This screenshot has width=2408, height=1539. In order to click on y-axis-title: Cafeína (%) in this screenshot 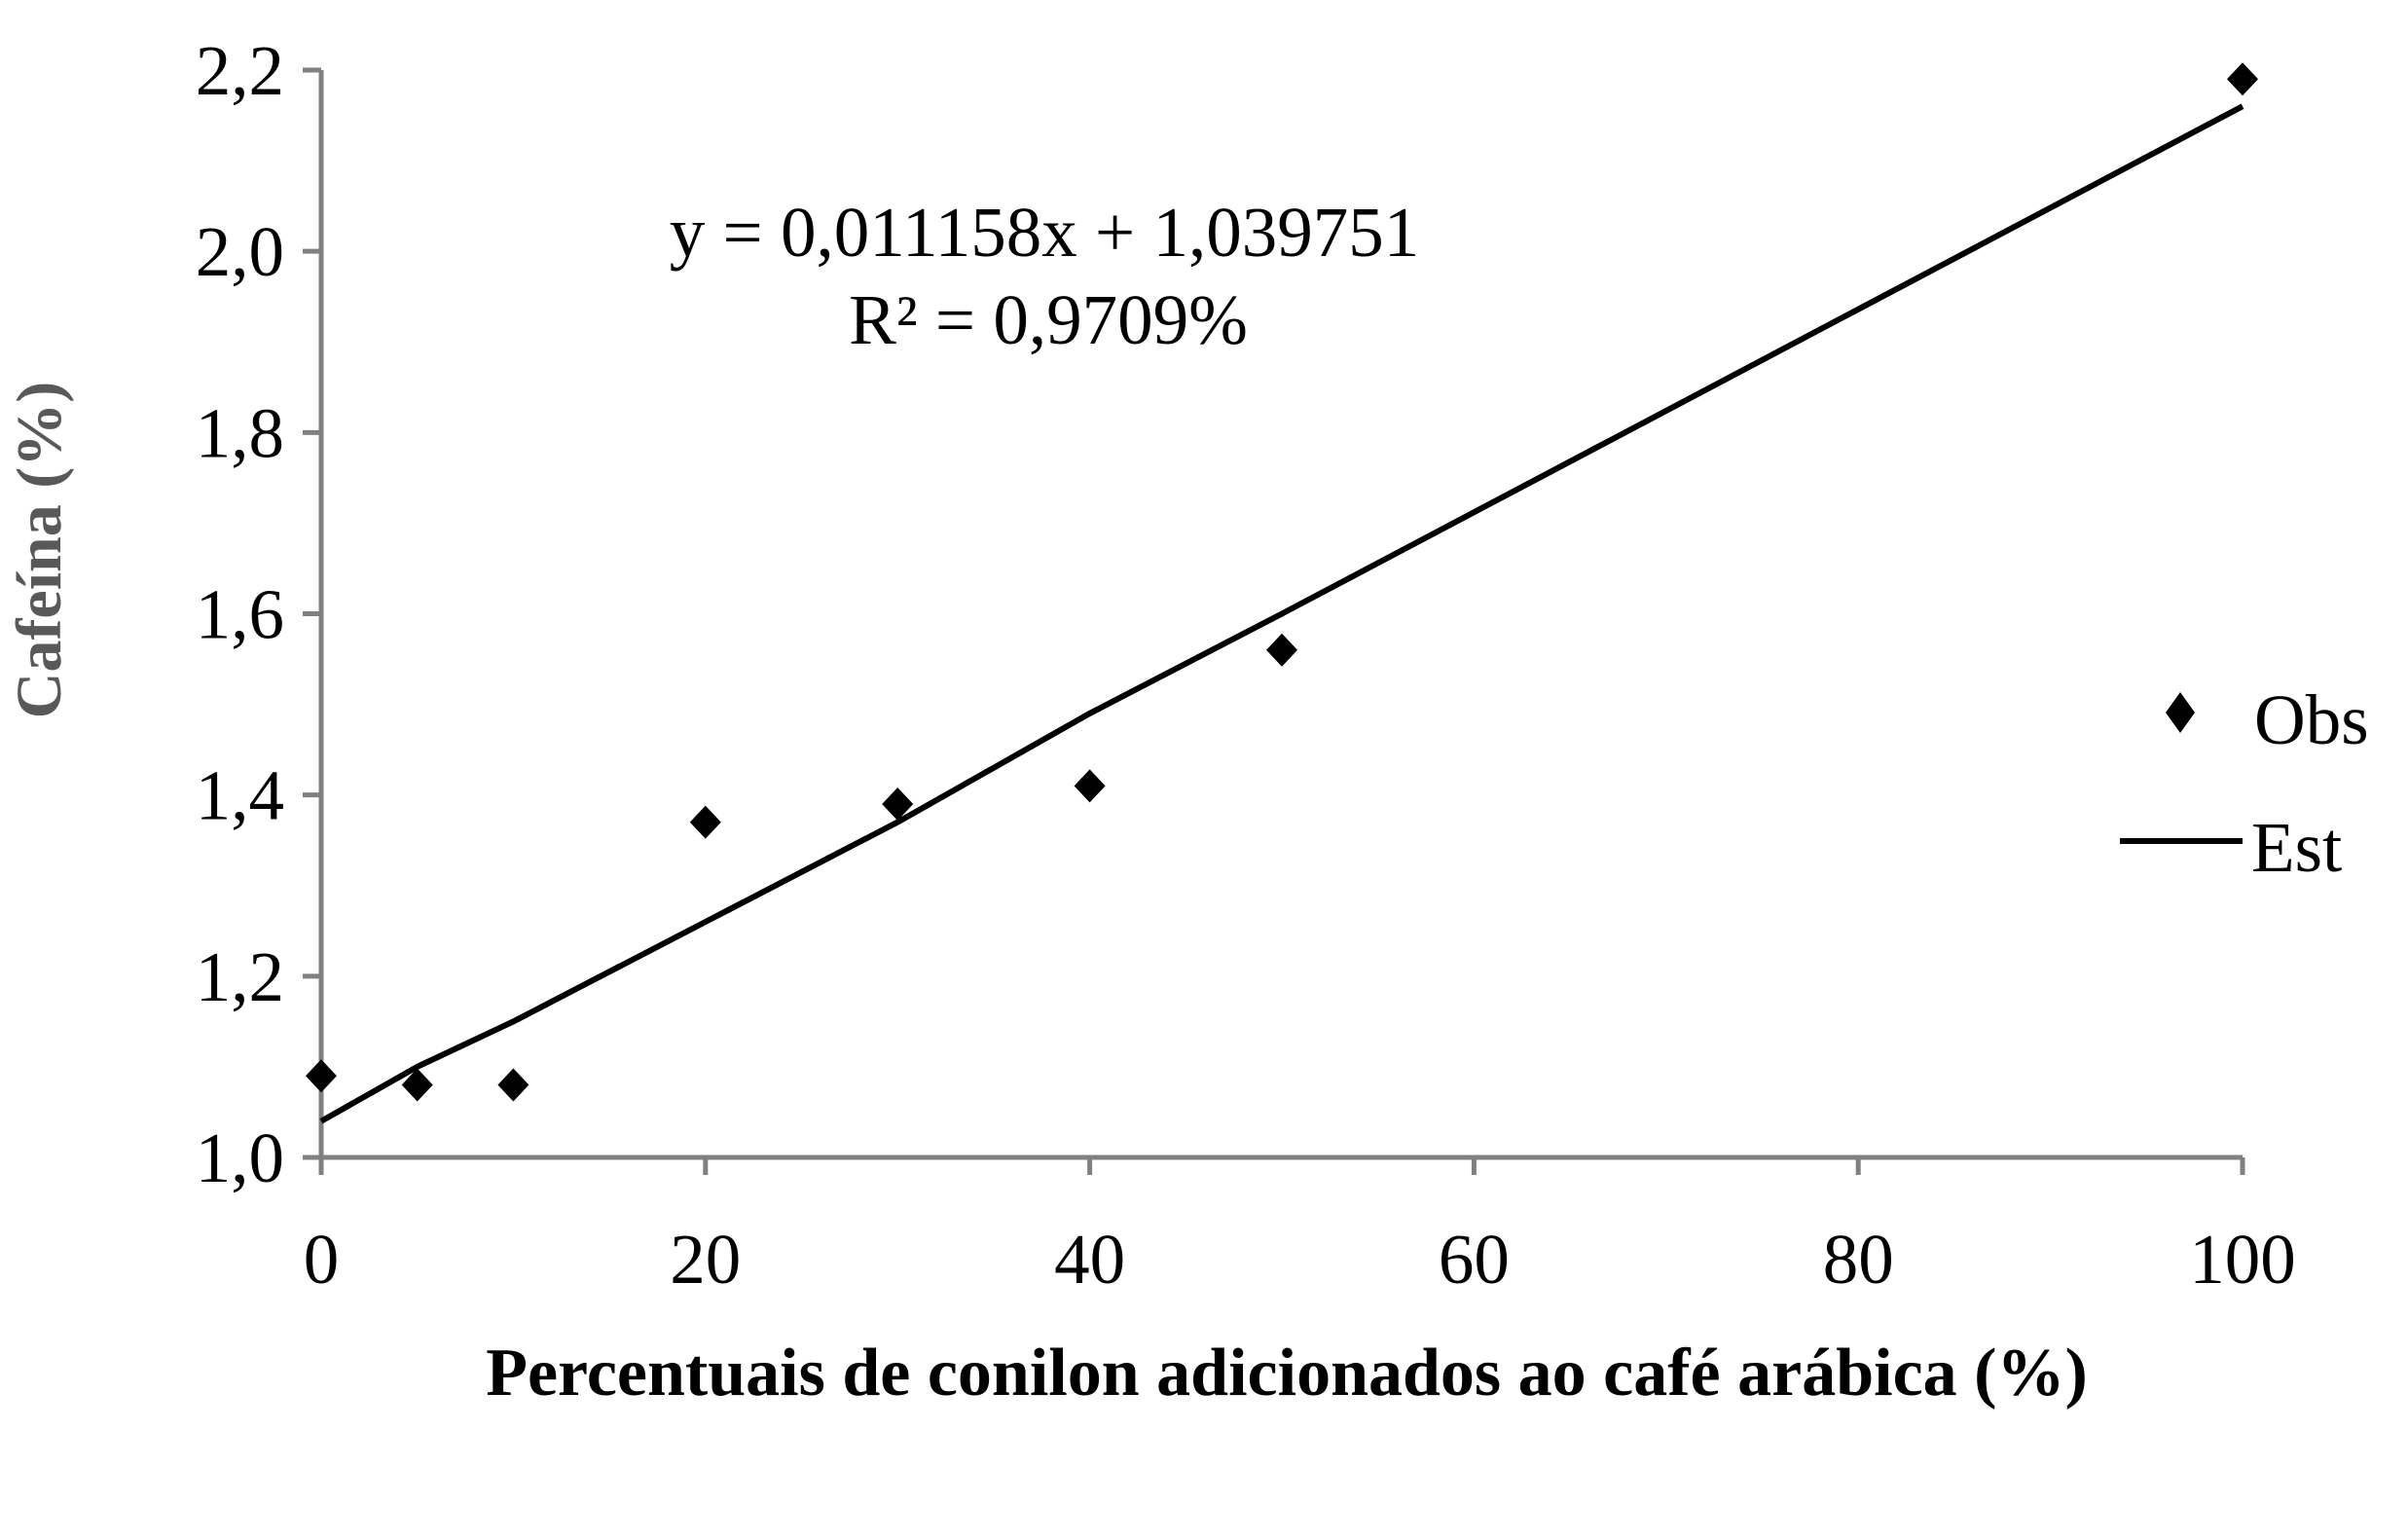, I will do `click(40, 550)`.